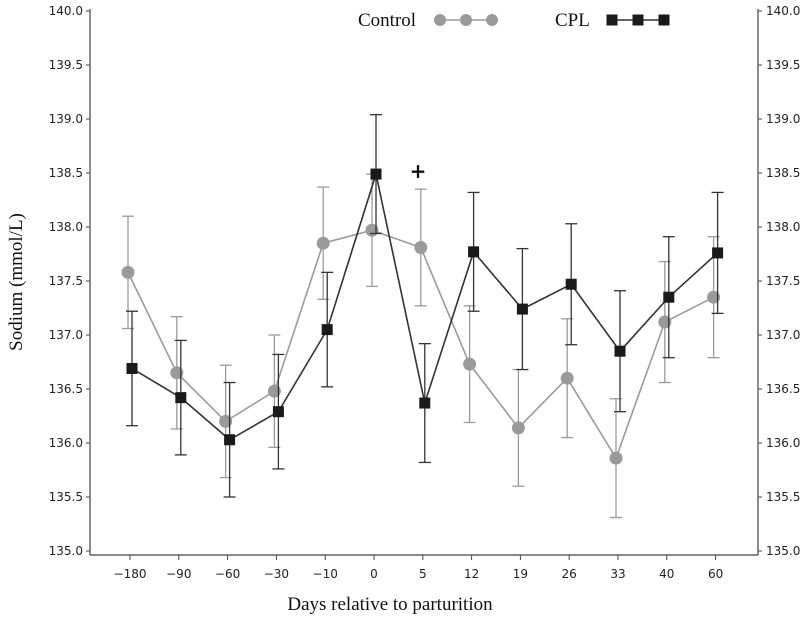 The height and width of the screenshot is (618, 801). I want to click on y-tick-label-right: 136.5, so click(783, 389).